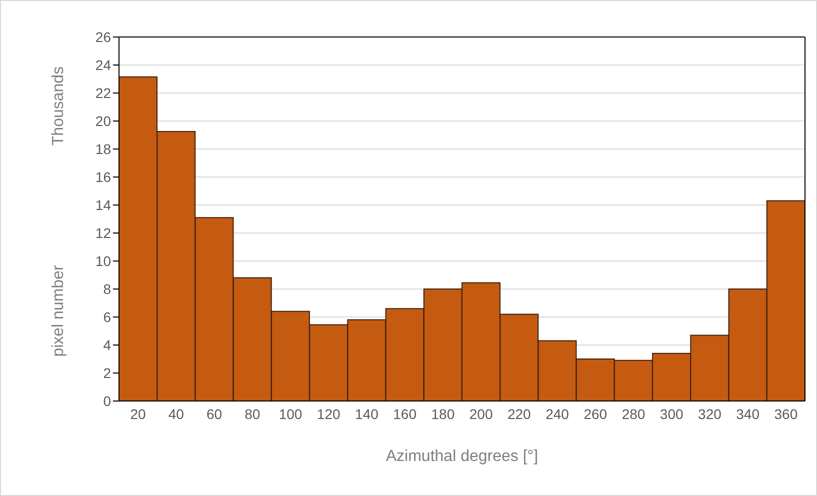  What do you see at coordinates (710, 414) in the screenshot?
I see `x-tick-label: 320` at bounding box center [710, 414].